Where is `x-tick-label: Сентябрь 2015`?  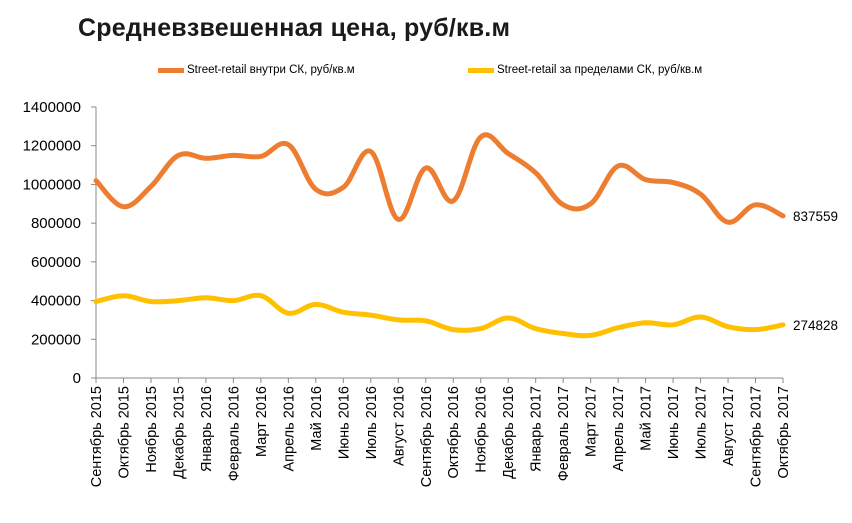
x-tick-label: Сентябрь 2015 is located at coordinates (97, 436).